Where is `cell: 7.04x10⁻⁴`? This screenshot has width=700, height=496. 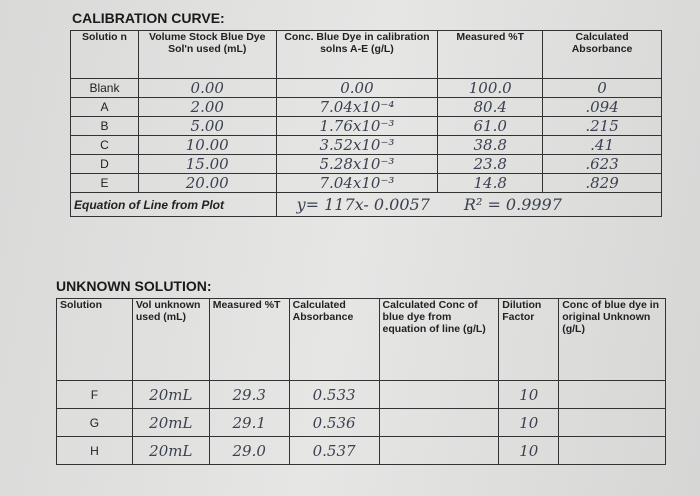
cell: 7.04x10⁻⁴ is located at coordinates (357, 107).